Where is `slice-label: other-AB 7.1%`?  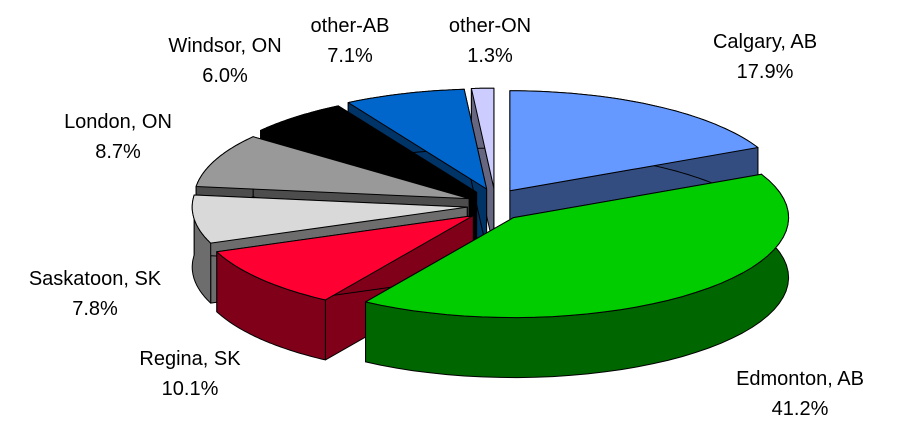 slice-label: other-AB 7.1% is located at coordinates (350, 41).